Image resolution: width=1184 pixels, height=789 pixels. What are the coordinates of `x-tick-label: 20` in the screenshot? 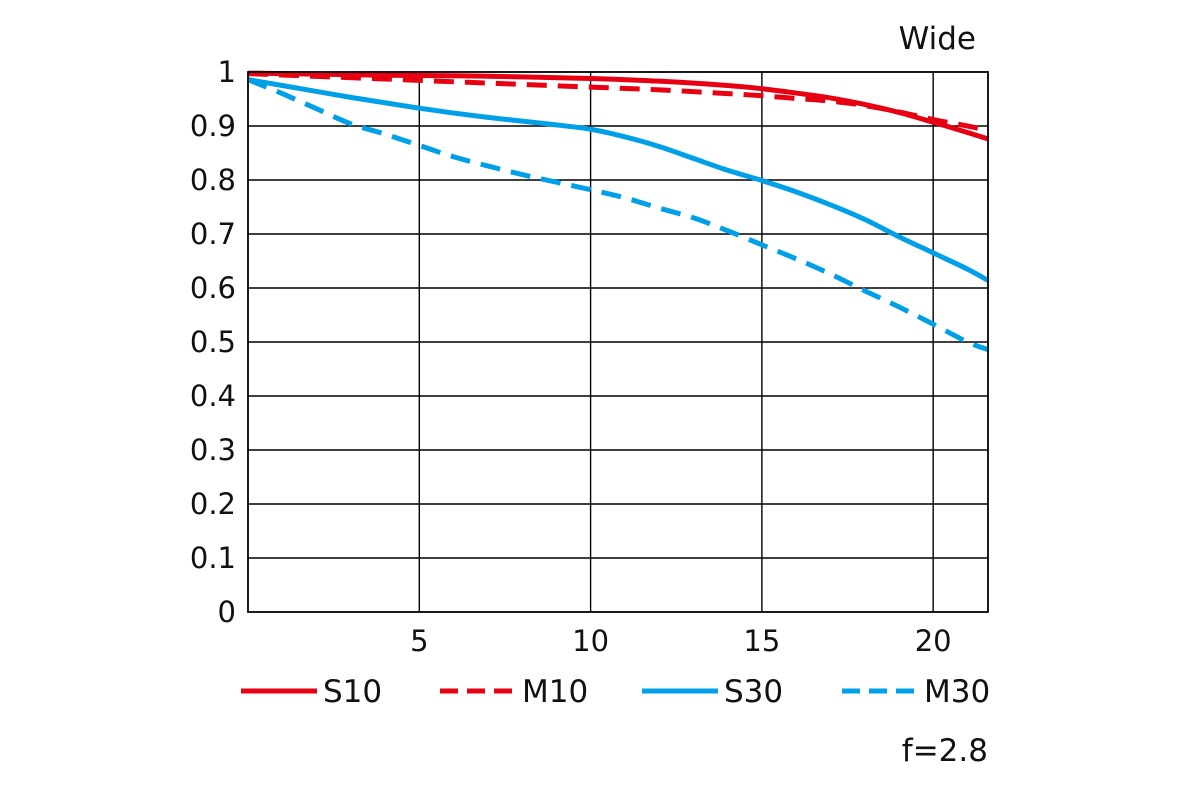 It's located at (933, 641).